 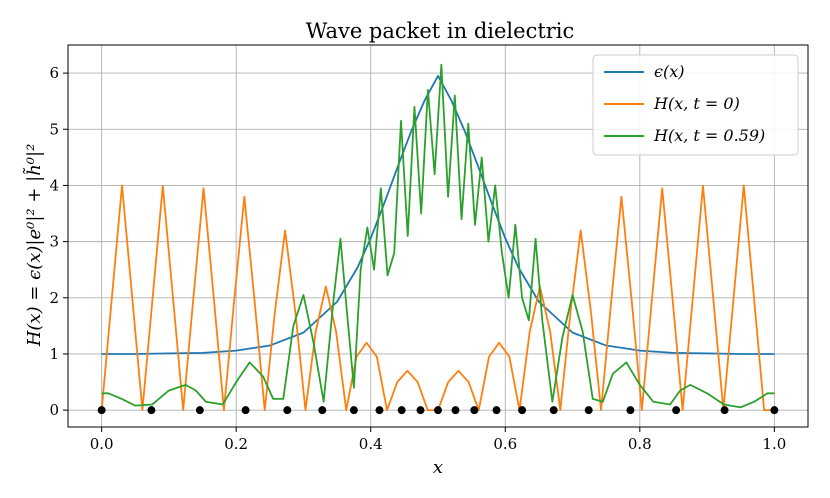 What do you see at coordinates (33, 246) in the screenshot?
I see `y-axis-label: H(x) = ϵ(x)|e⁰|² + |h̃⁰|²` at bounding box center [33, 246].